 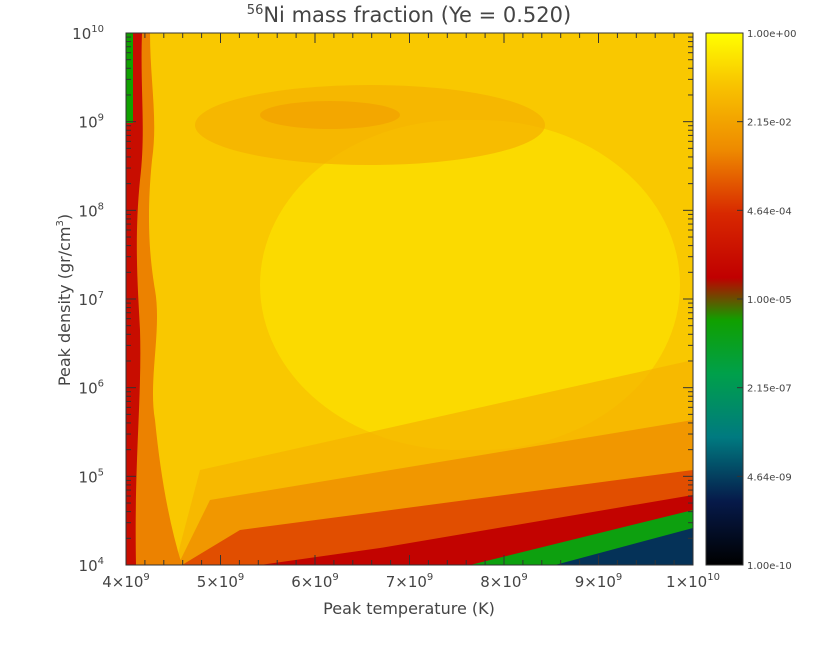 What do you see at coordinates (255, 10) in the screenshot?
I see `title-superscript: 56` at bounding box center [255, 10].